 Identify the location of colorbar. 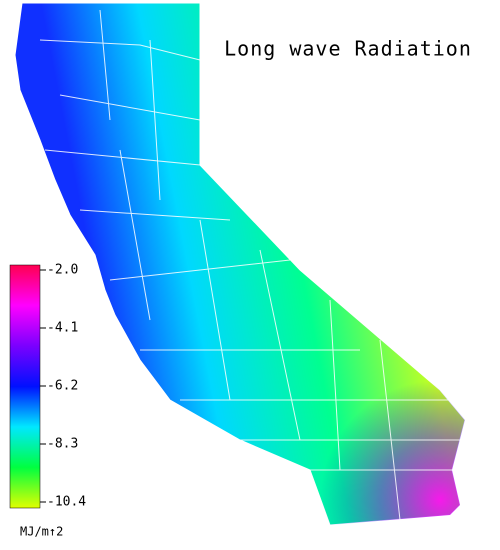
(25, 386).